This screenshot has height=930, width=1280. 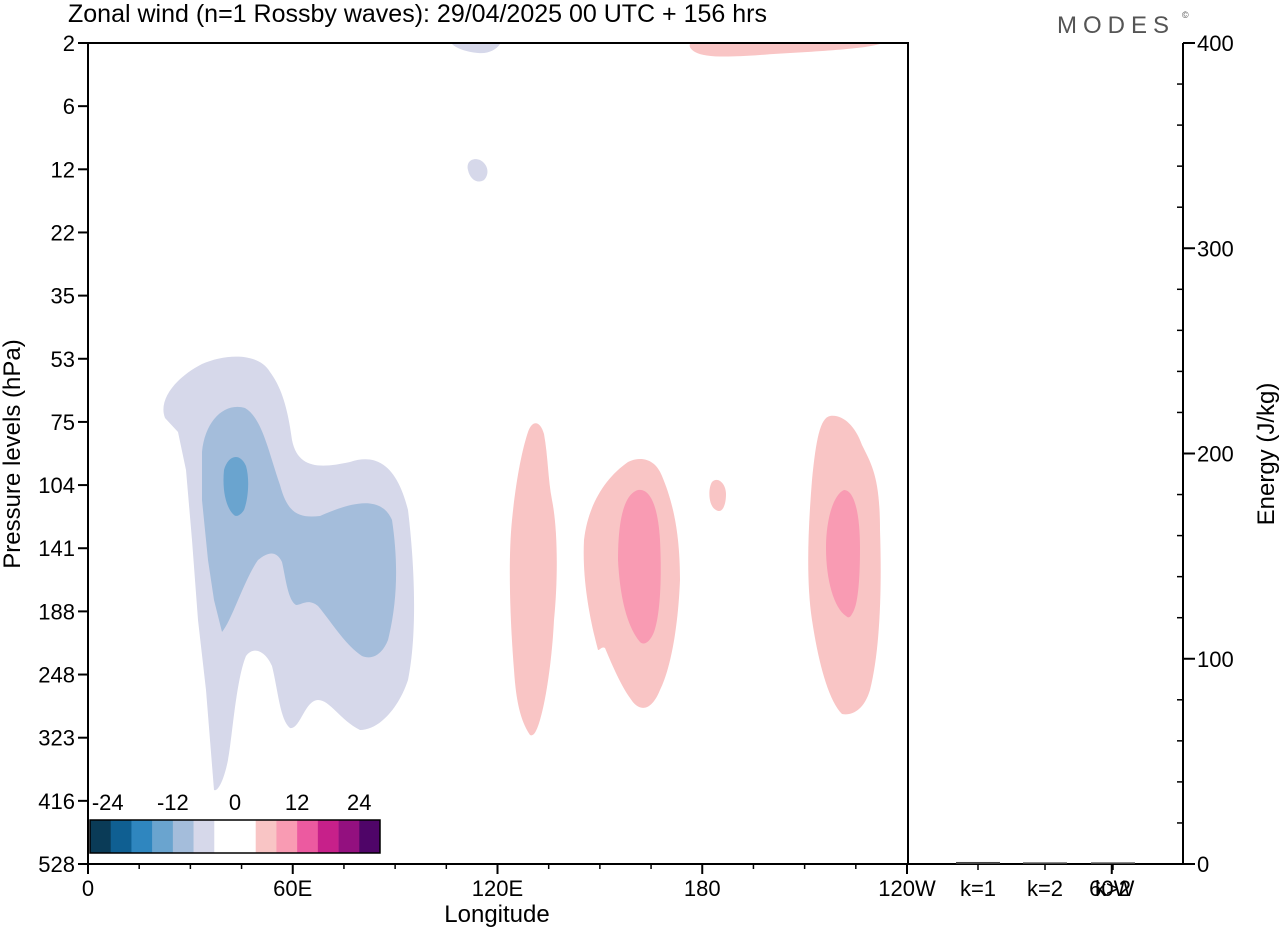 I want to click on neg-contour-top, so click(x=476, y=49).